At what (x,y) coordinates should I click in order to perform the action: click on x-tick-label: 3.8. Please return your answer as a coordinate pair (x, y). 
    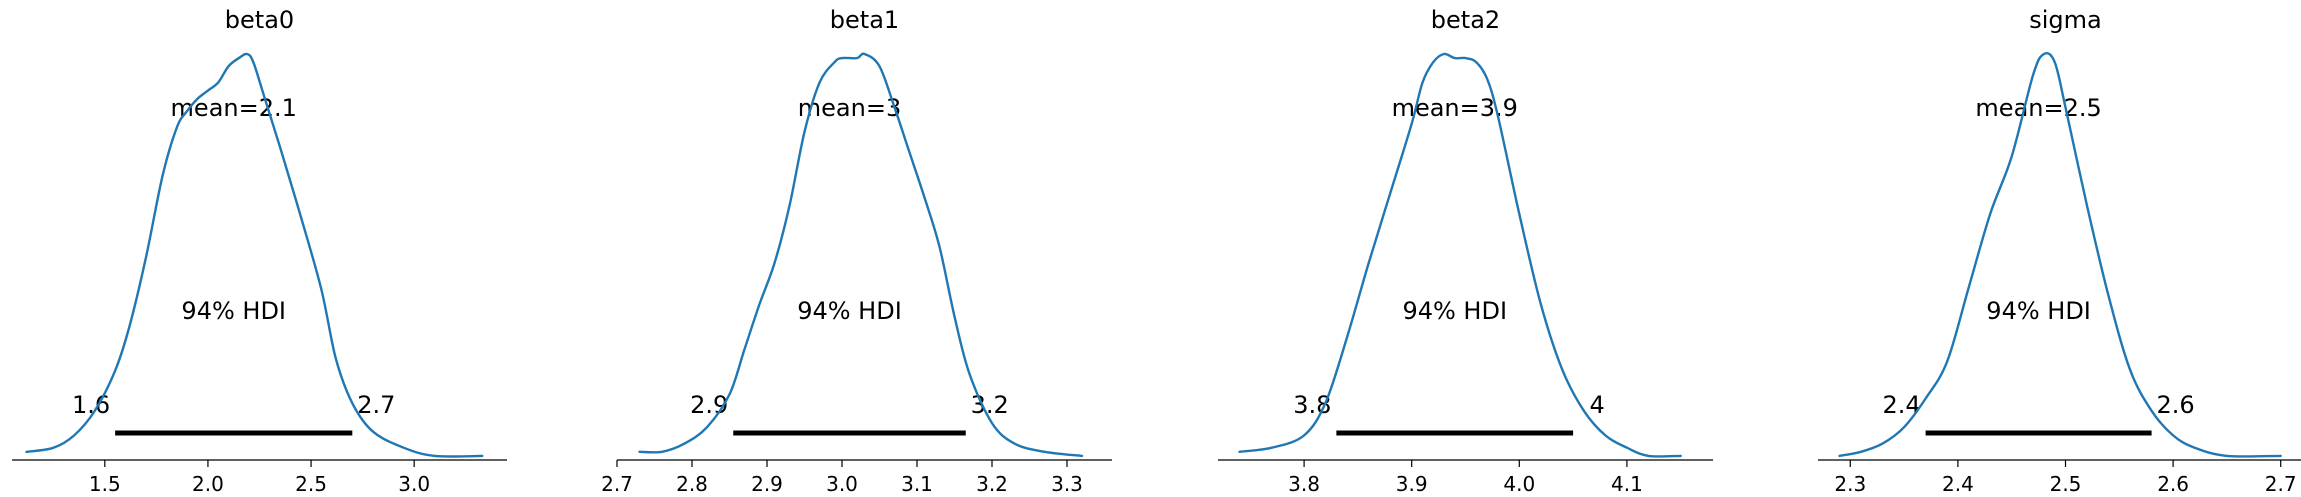
    Looking at the image, I should click on (1304, 484).